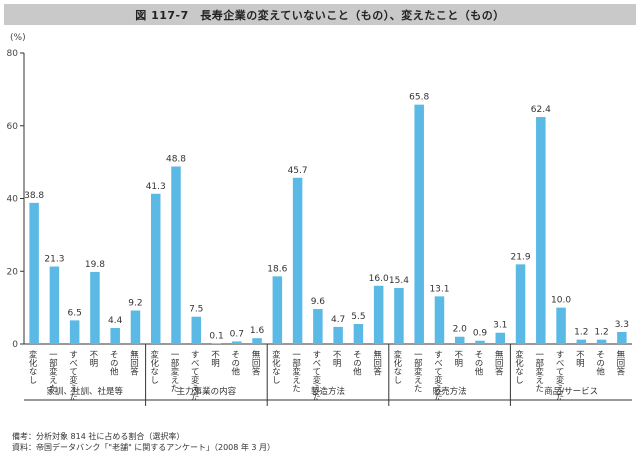 The image size is (640, 463). I want to click on y-tick-label: 40, so click(13, 200).